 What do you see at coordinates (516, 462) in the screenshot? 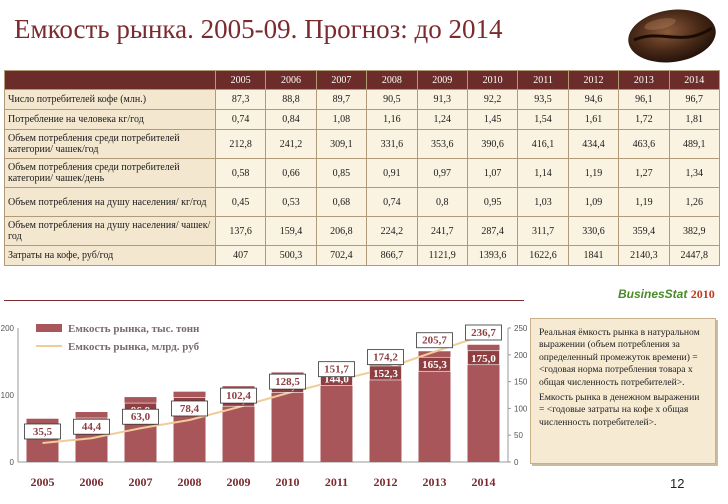
I see `right-axis-tick: 0` at bounding box center [516, 462].